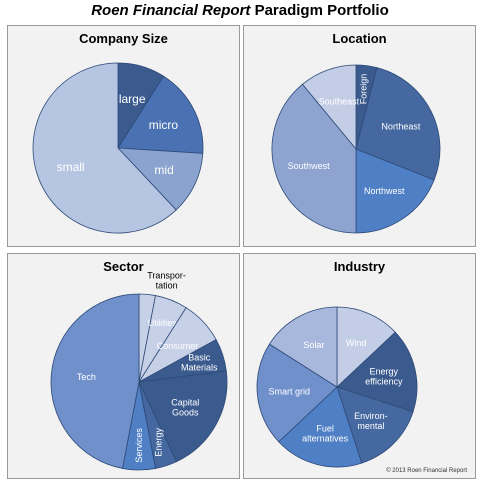  Describe the element at coordinates (359, 266) in the screenshot. I see `pie-title: Industry` at that location.